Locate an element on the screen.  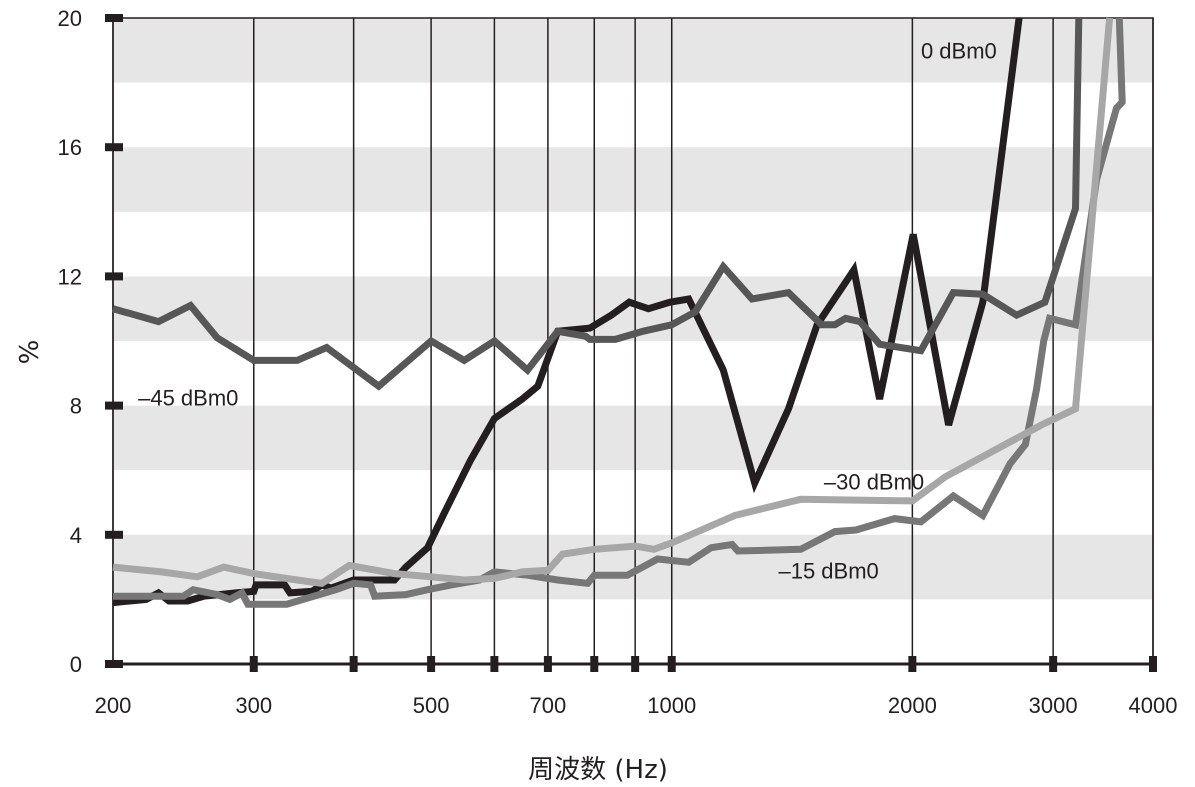
x-axis-title: 周波数 (Hz) is located at coordinates (598, 770).